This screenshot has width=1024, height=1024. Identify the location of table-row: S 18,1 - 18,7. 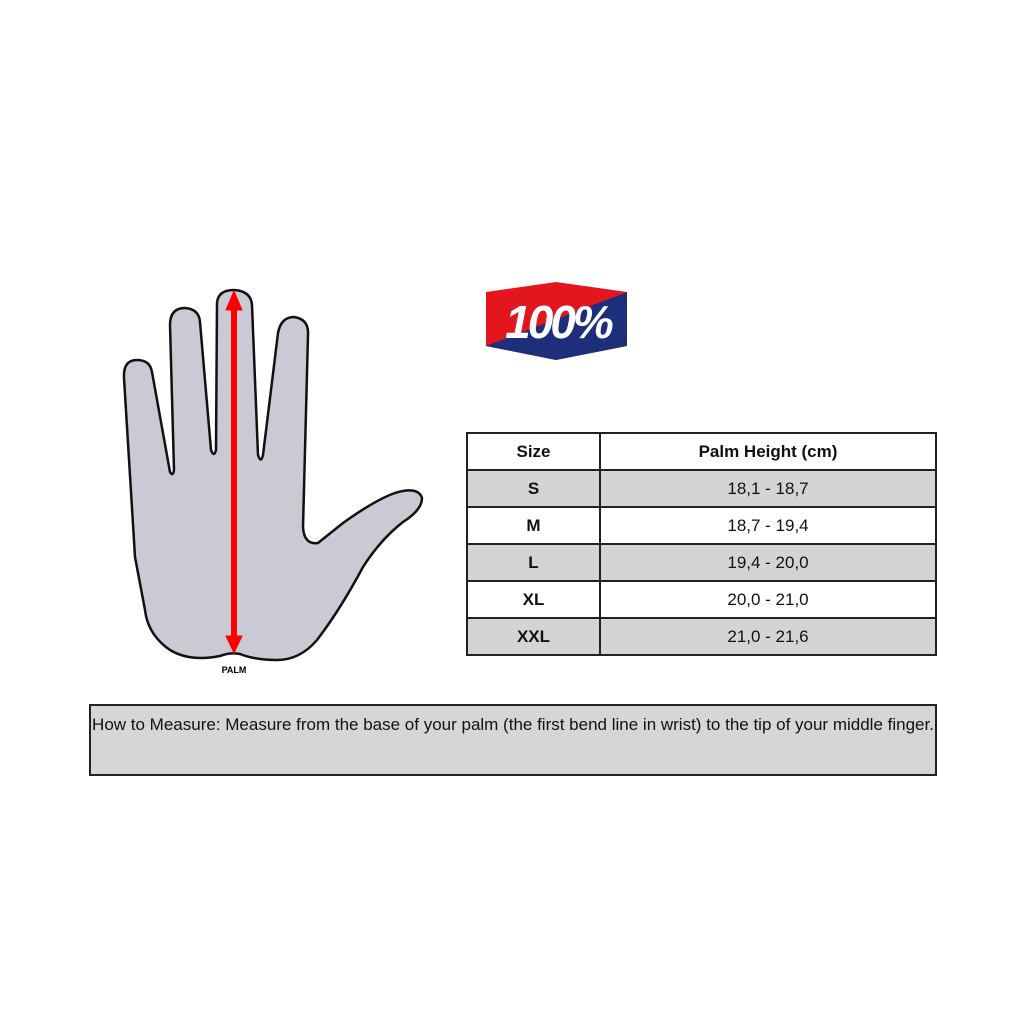
(701, 488).